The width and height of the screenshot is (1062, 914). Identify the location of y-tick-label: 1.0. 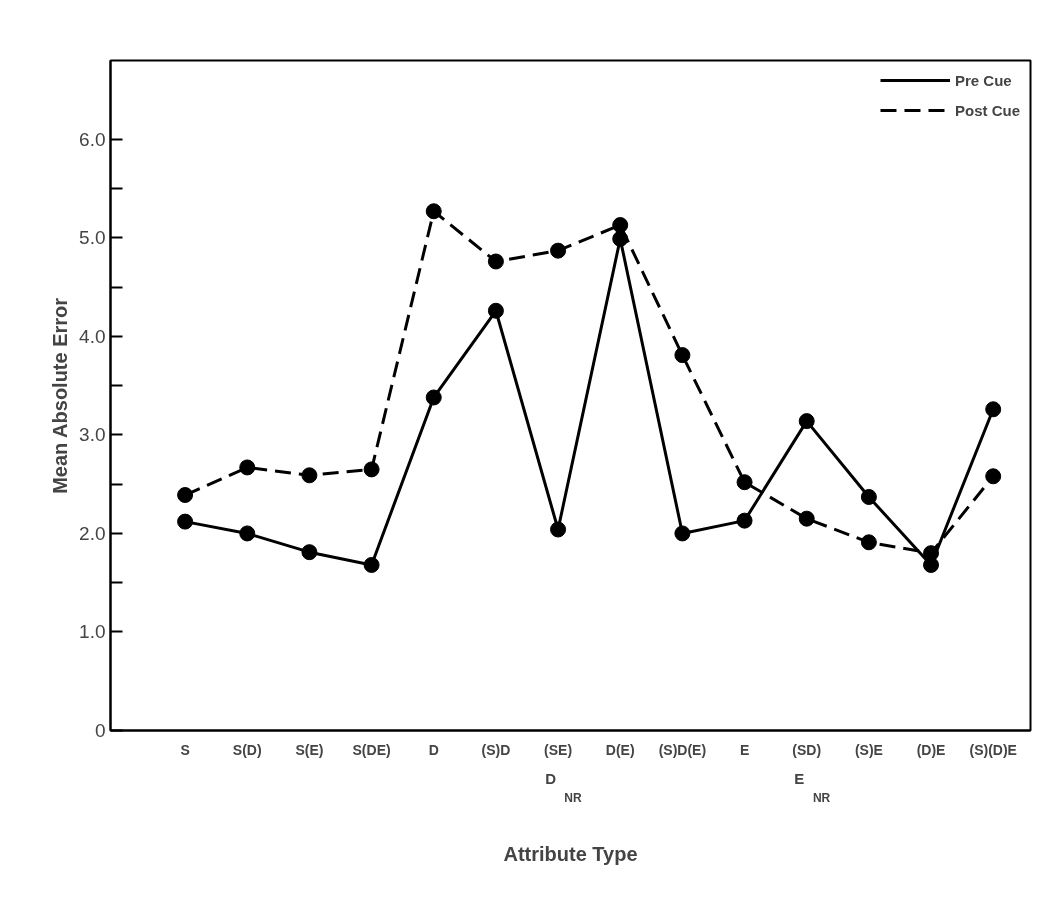
(92, 632).